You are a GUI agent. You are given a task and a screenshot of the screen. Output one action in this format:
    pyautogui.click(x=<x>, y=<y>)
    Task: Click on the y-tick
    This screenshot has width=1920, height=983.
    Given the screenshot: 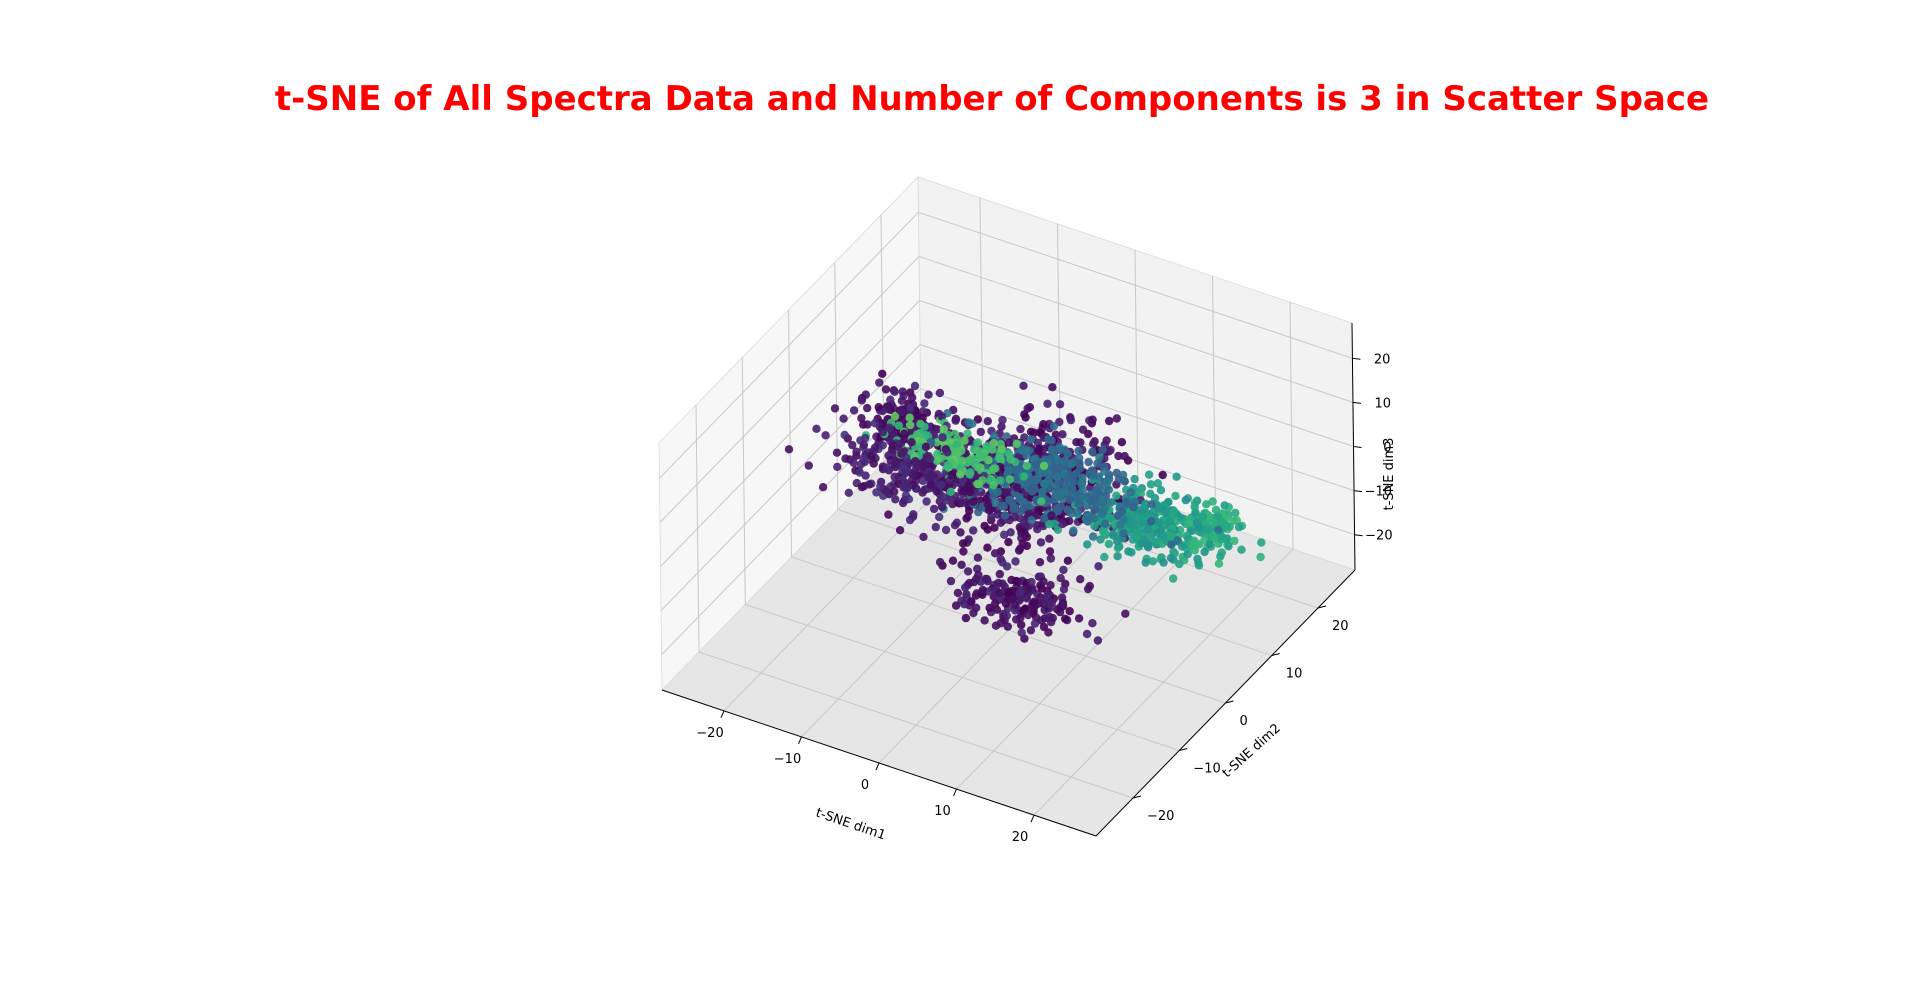 What is the action you would take?
    pyautogui.click(x=1322, y=607)
    